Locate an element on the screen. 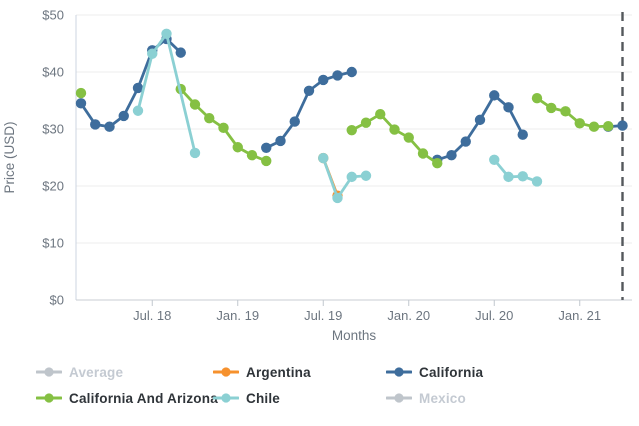  x-tick-label: Jul. 20 is located at coordinates (494, 315).